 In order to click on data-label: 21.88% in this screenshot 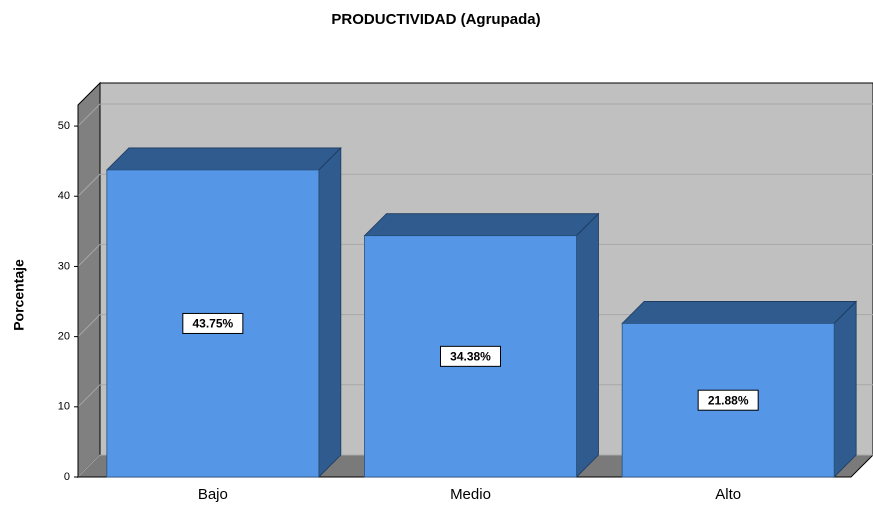, I will do `click(728, 400)`.